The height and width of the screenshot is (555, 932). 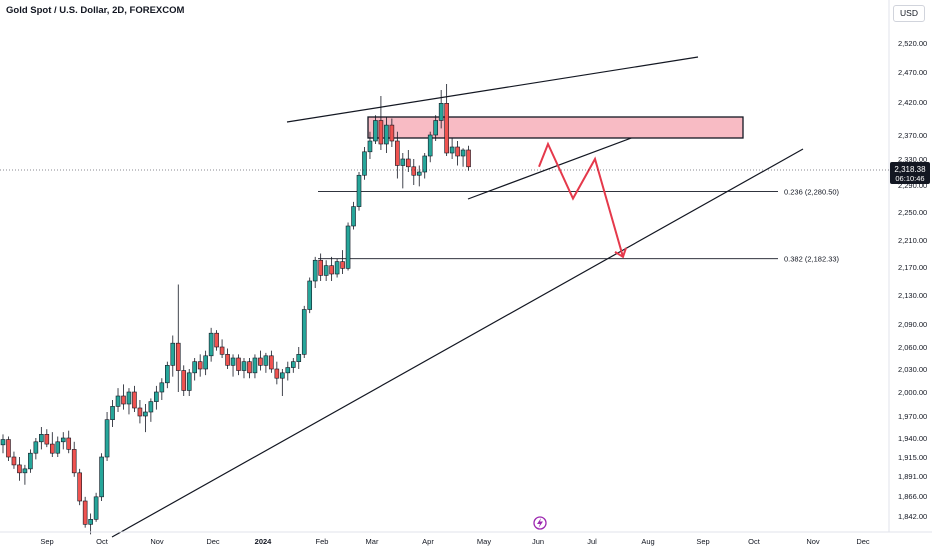 What do you see at coordinates (540, 523) in the screenshot?
I see `lightning-icon` at bounding box center [540, 523].